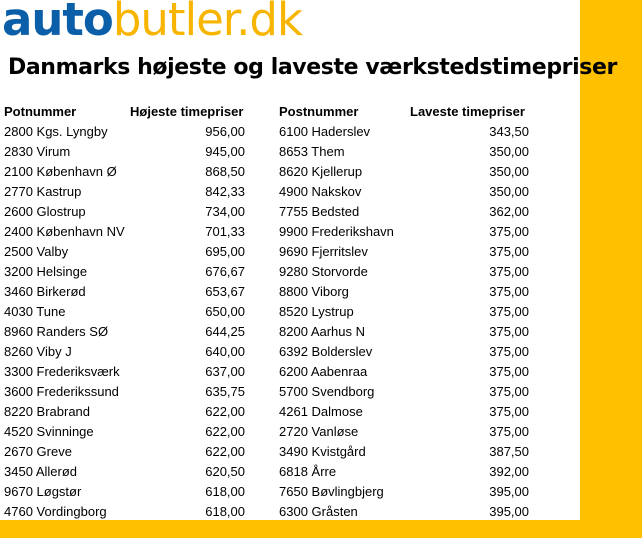 This screenshot has width=642, height=538. Describe the element at coordinates (225, 291) in the screenshot. I see `highest-price: 653,67` at that location.